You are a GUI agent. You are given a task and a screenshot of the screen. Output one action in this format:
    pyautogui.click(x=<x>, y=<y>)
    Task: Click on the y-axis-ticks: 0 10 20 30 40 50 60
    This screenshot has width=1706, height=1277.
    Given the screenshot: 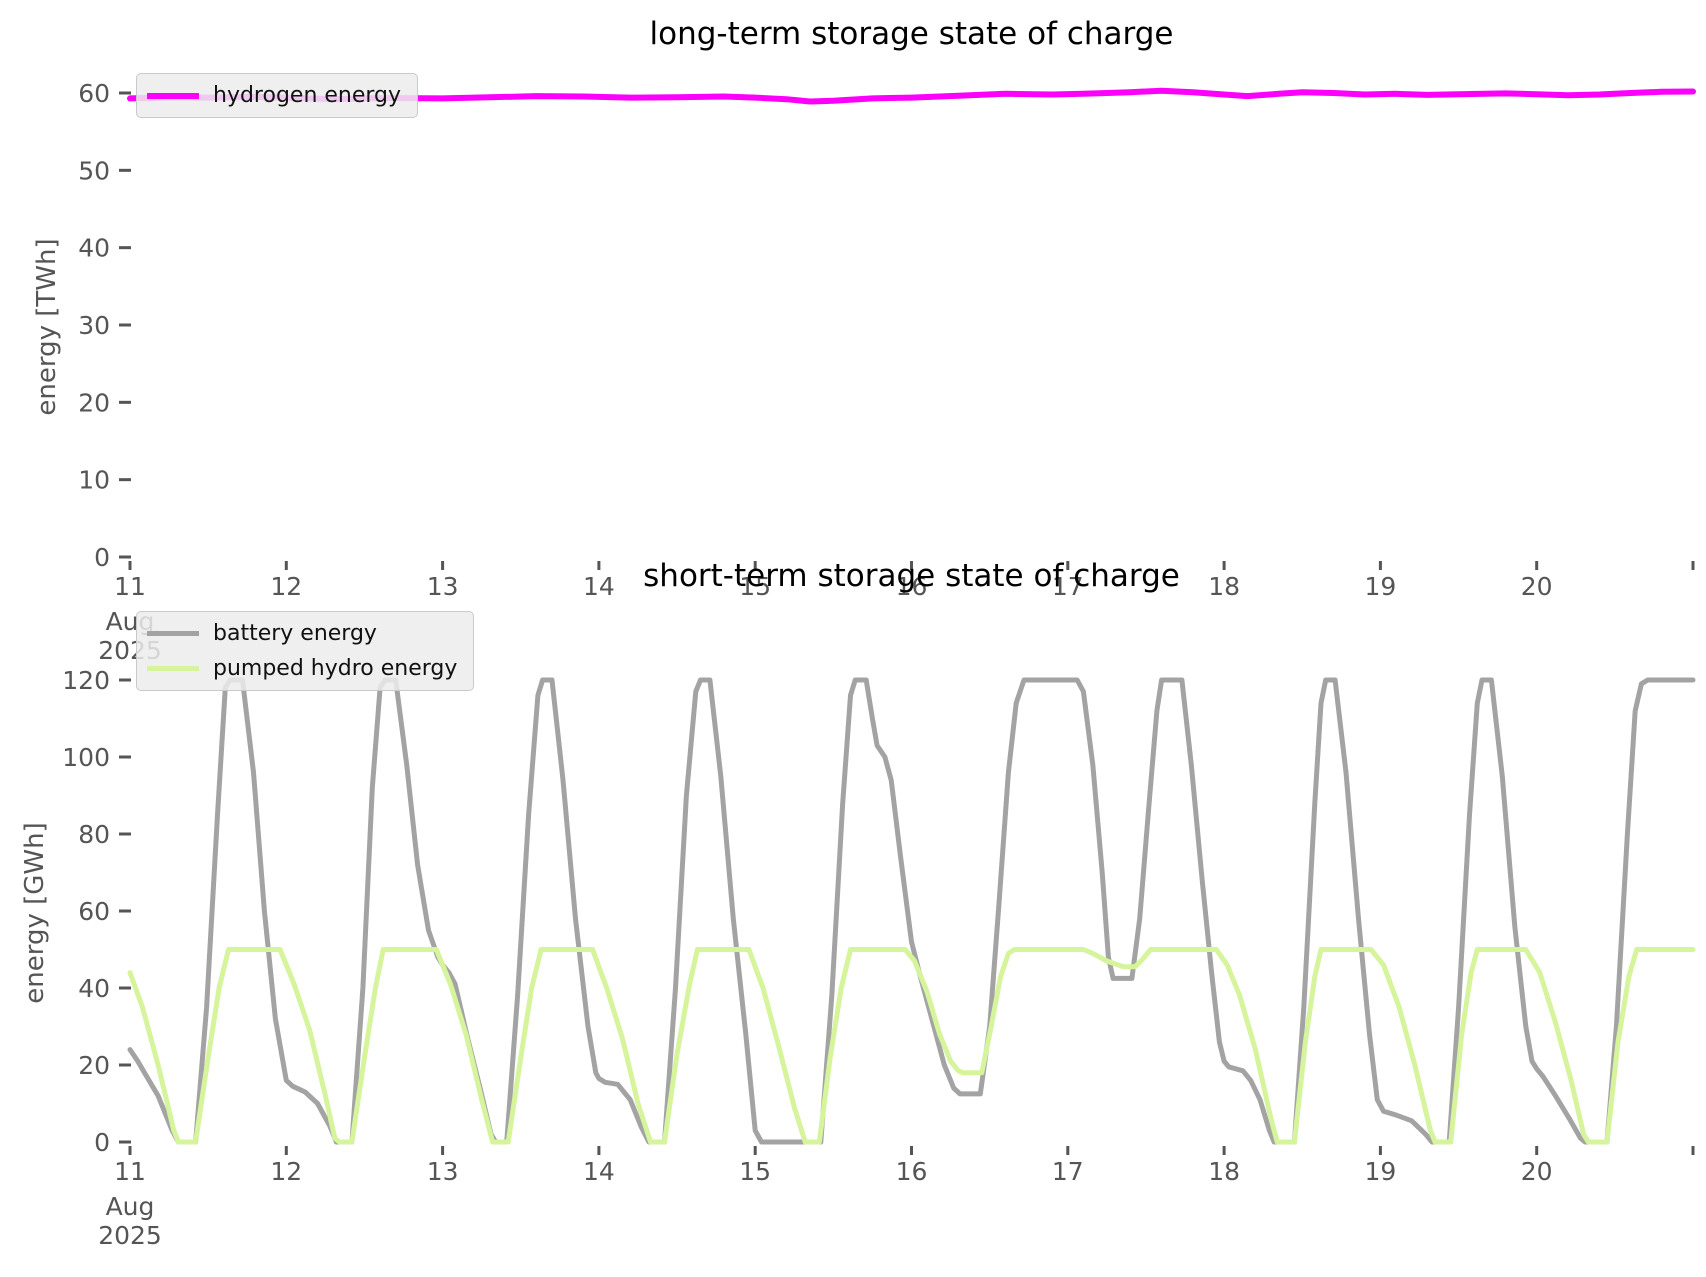 What is the action you would take?
    pyautogui.click(x=104, y=325)
    